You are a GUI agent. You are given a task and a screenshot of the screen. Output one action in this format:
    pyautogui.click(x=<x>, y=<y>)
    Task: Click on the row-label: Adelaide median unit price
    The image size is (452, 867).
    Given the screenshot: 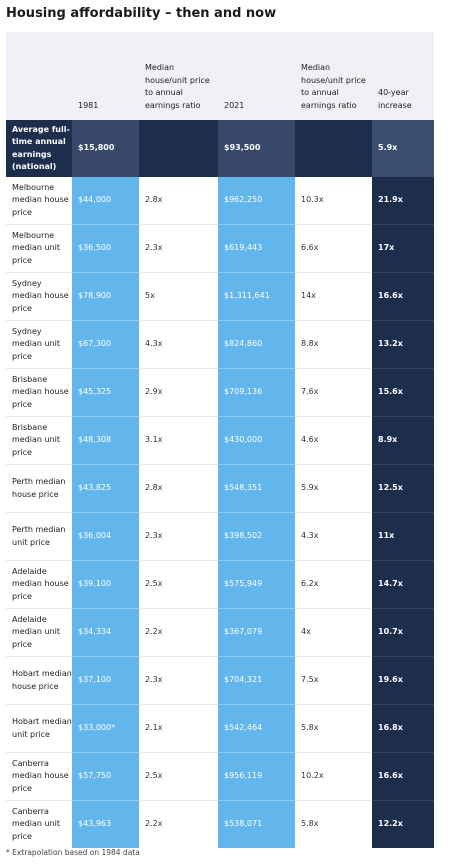 What is the action you would take?
    pyautogui.click(x=39, y=632)
    